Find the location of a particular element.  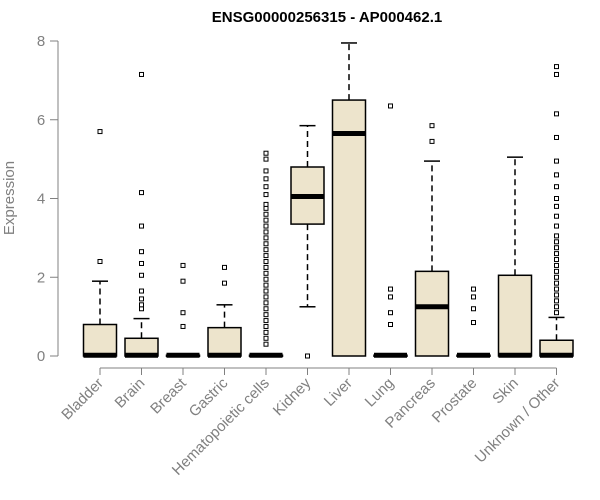

box-breast is located at coordinates (183, 310).